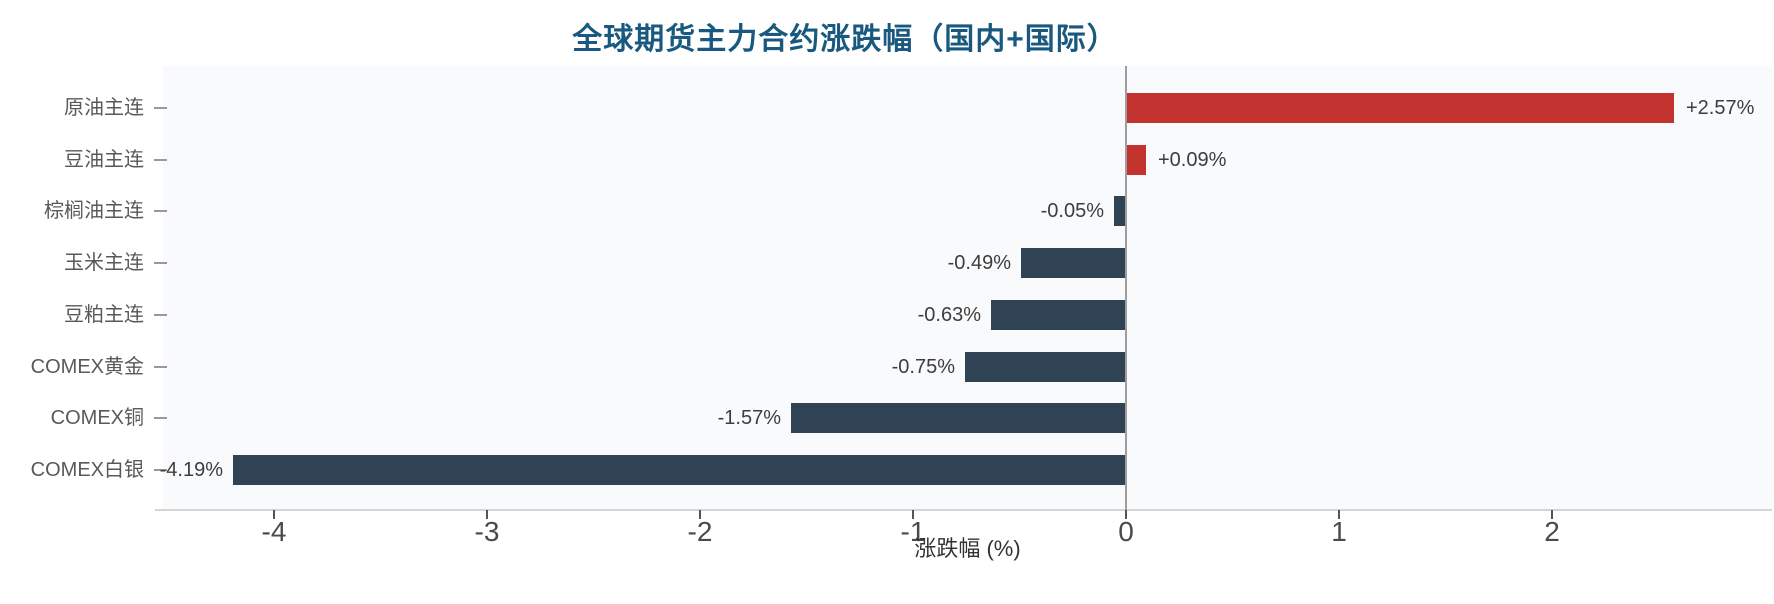 Image resolution: width=1774 pixels, height=604 pixels. Describe the element at coordinates (191, 469) in the screenshot. I see `value-label: -4.19%` at that location.